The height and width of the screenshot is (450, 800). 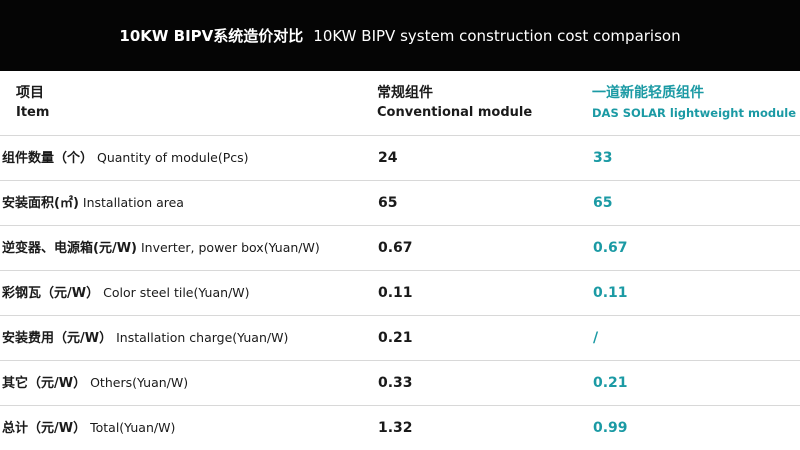 What do you see at coordinates (176, 292) in the screenshot?
I see `row-item-en: Color steel tile(Yuan/W)` at bounding box center [176, 292].